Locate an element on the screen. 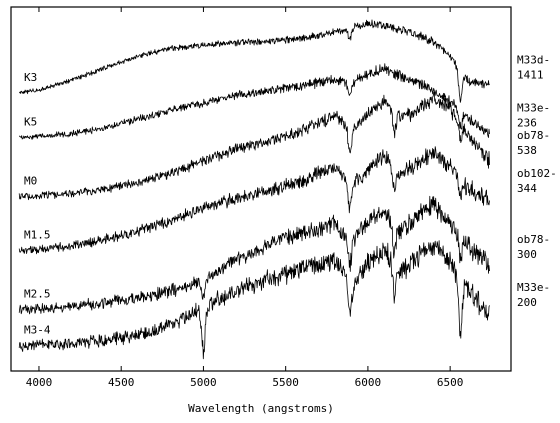 The image size is (560, 423). comparison-label: ob78-300 is located at coordinates (533, 247).